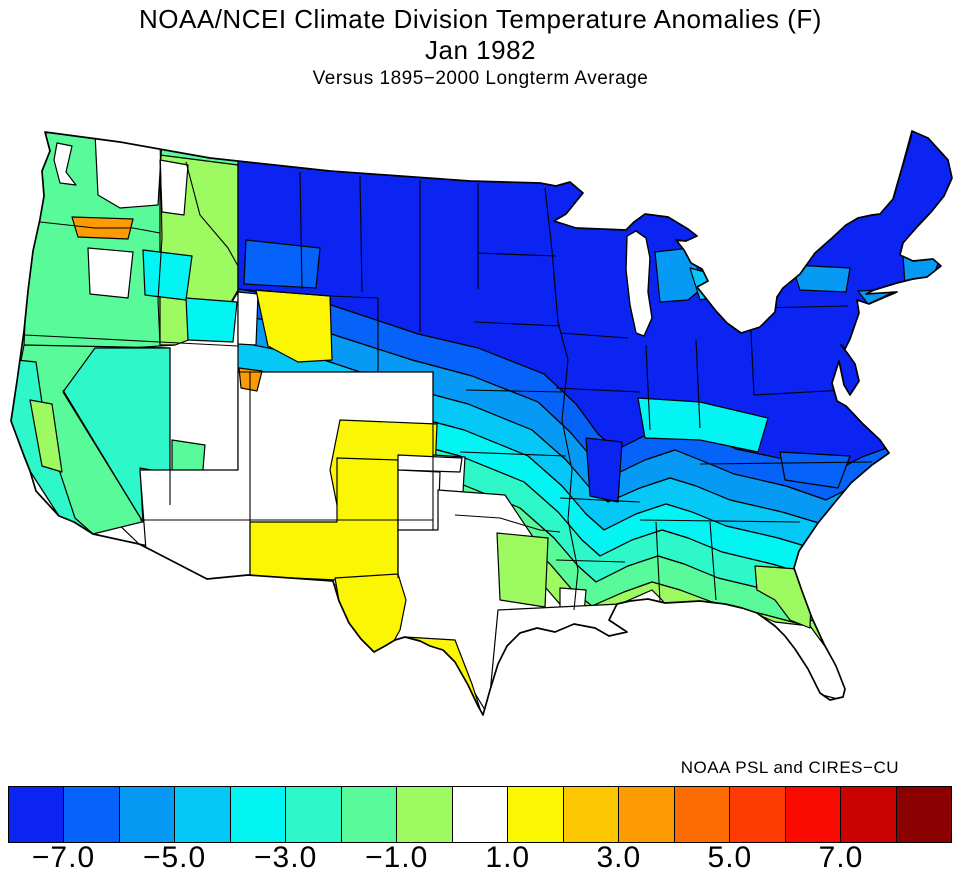 The height and width of the screenshot is (875, 961). I want to click on colorbar-tick-−7.0: −7.0, so click(63, 857).